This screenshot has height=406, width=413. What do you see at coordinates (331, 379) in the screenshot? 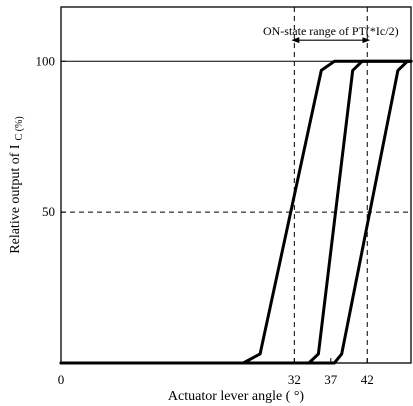
I see `x-tick-label: 37` at bounding box center [331, 379].